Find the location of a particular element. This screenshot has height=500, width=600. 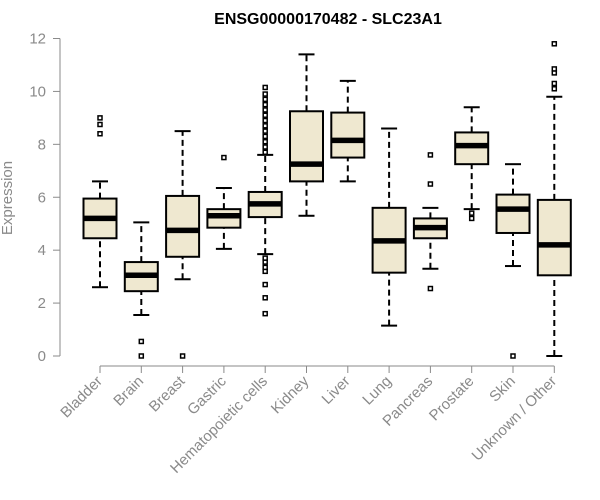

y-tick-label: 0 is located at coordinates (42, 356).